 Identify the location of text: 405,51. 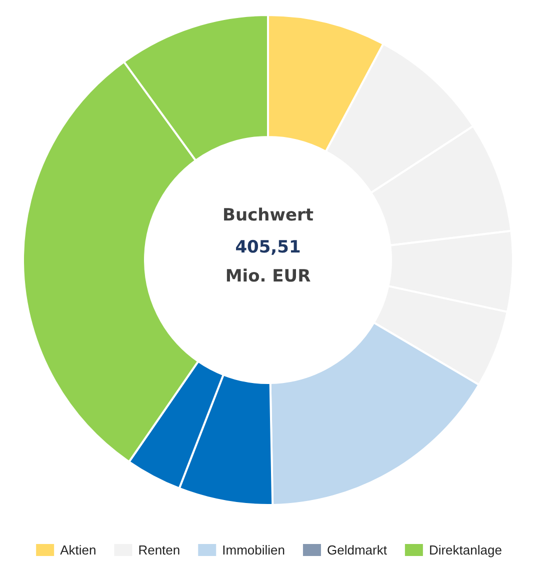
(268, 248).